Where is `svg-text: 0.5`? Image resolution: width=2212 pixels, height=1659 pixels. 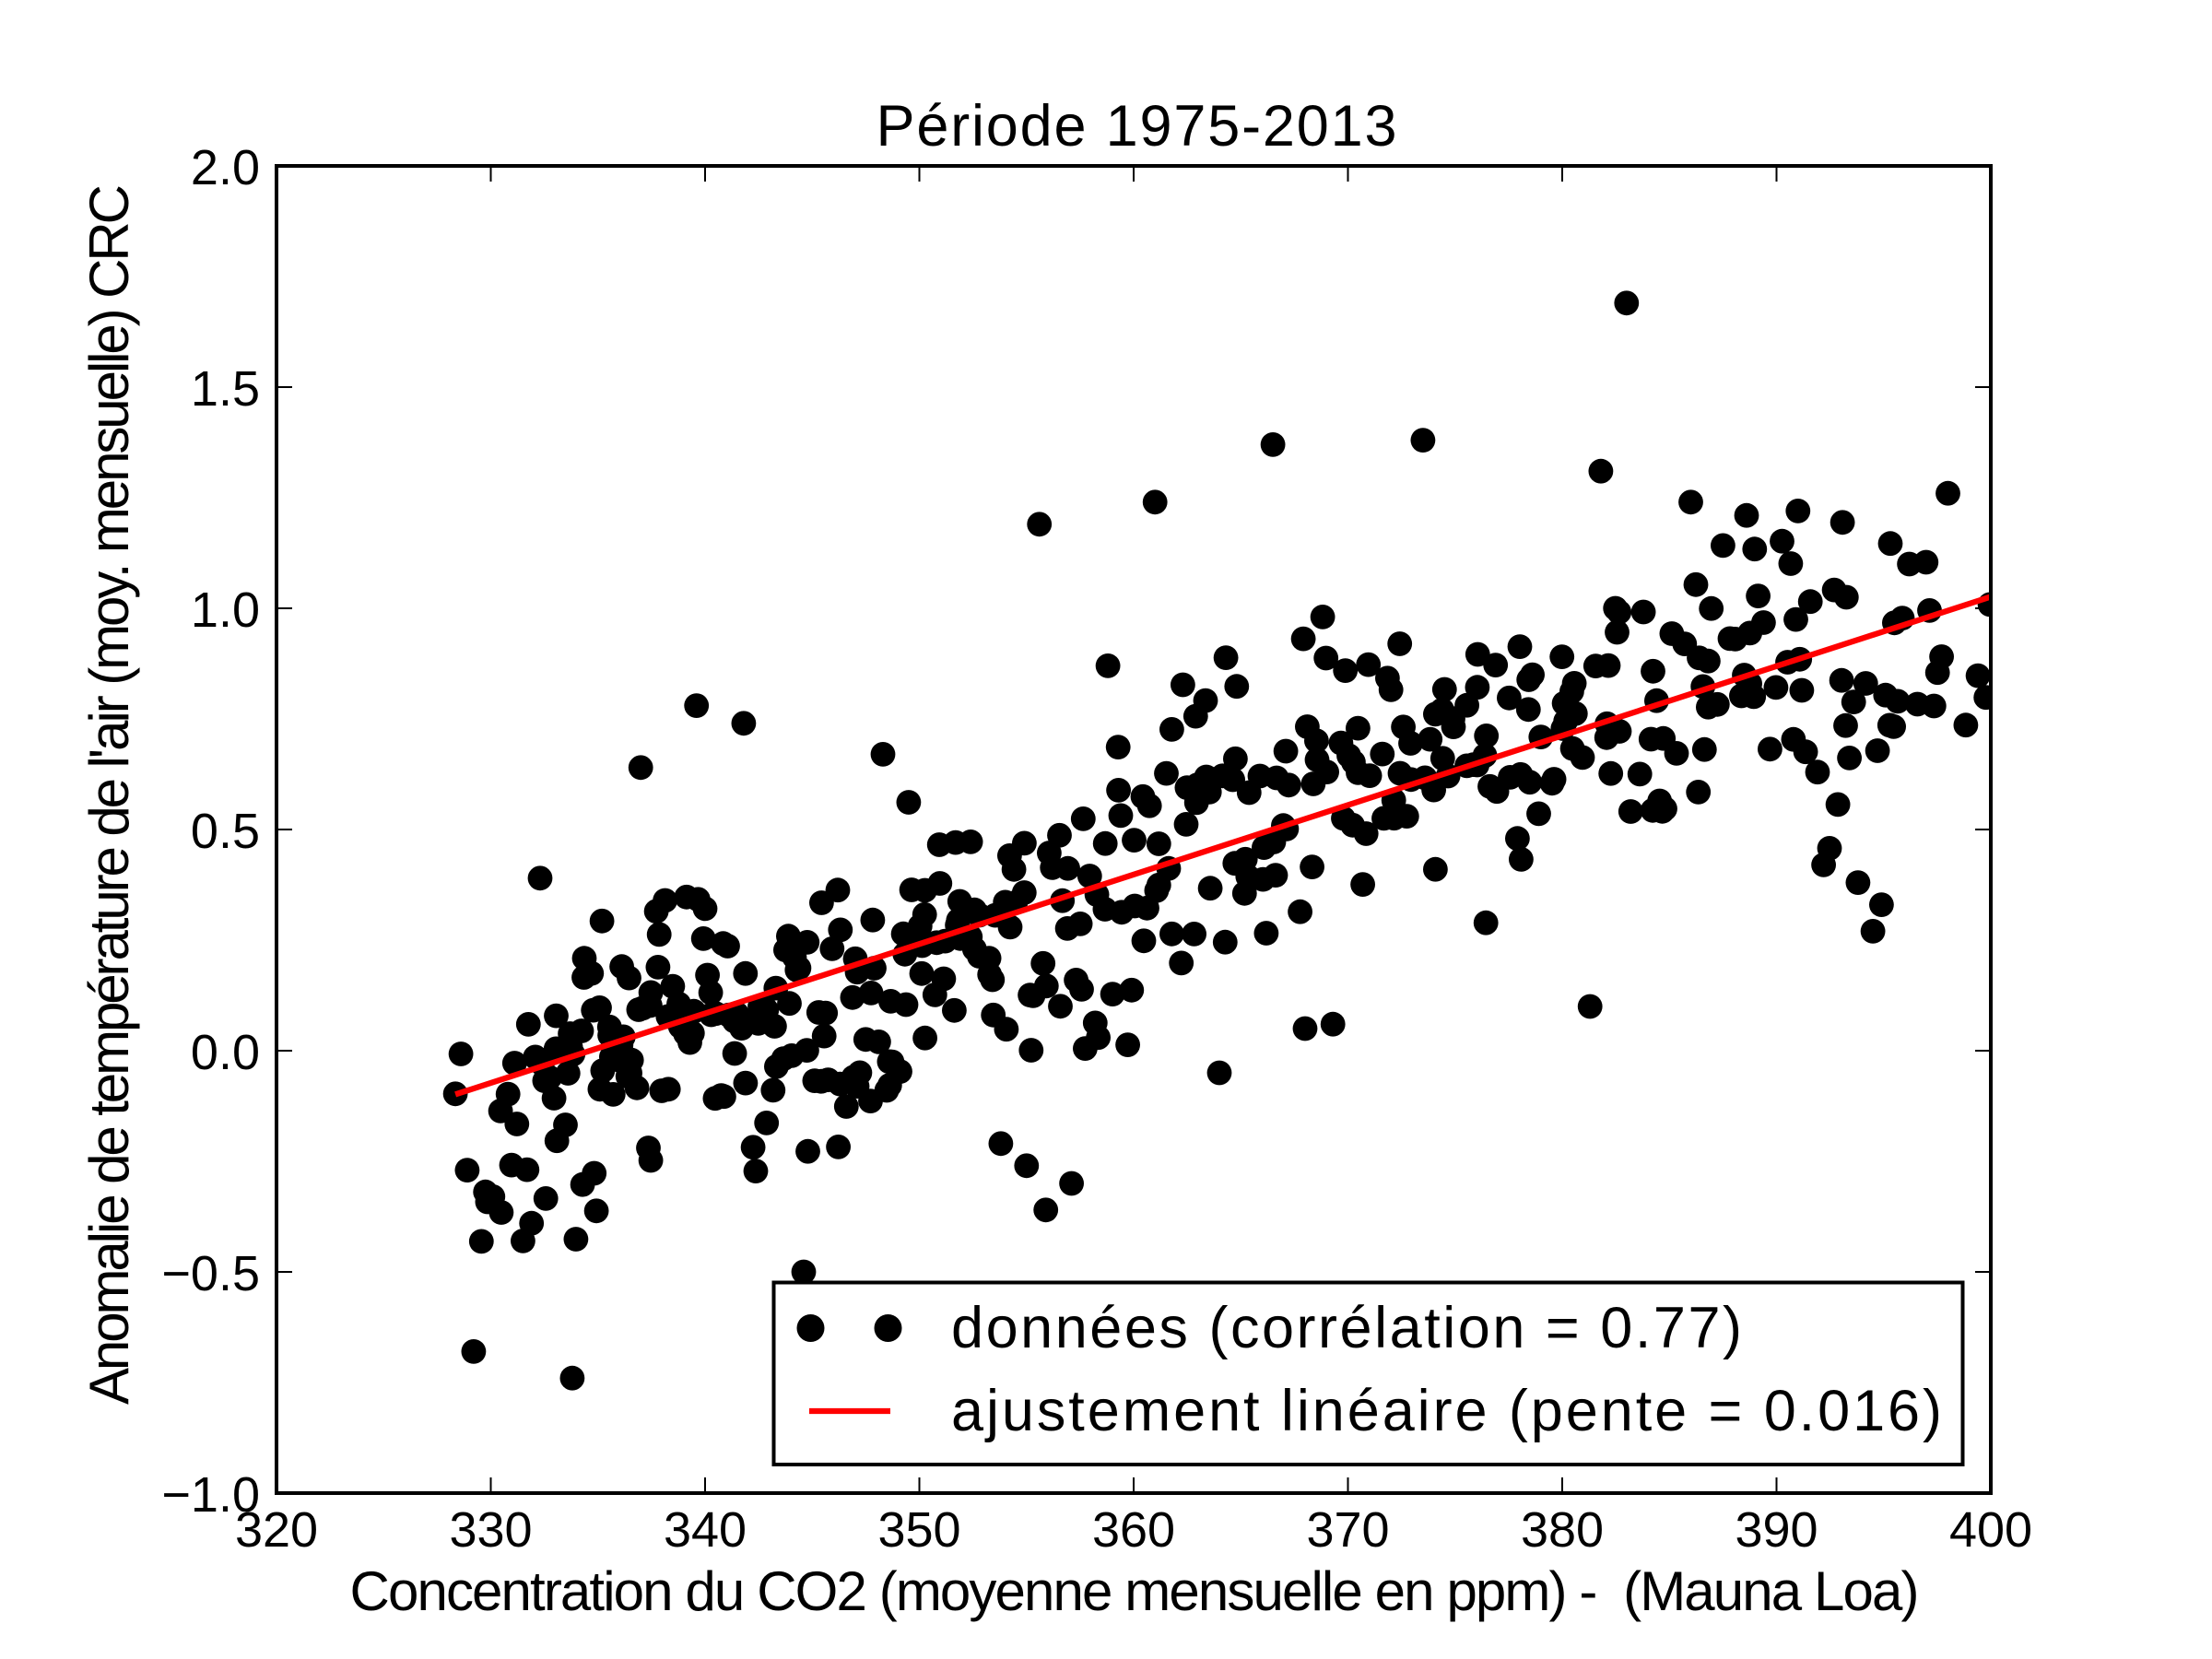
svg-text: 0.5 is located at coordinates (225, 831).